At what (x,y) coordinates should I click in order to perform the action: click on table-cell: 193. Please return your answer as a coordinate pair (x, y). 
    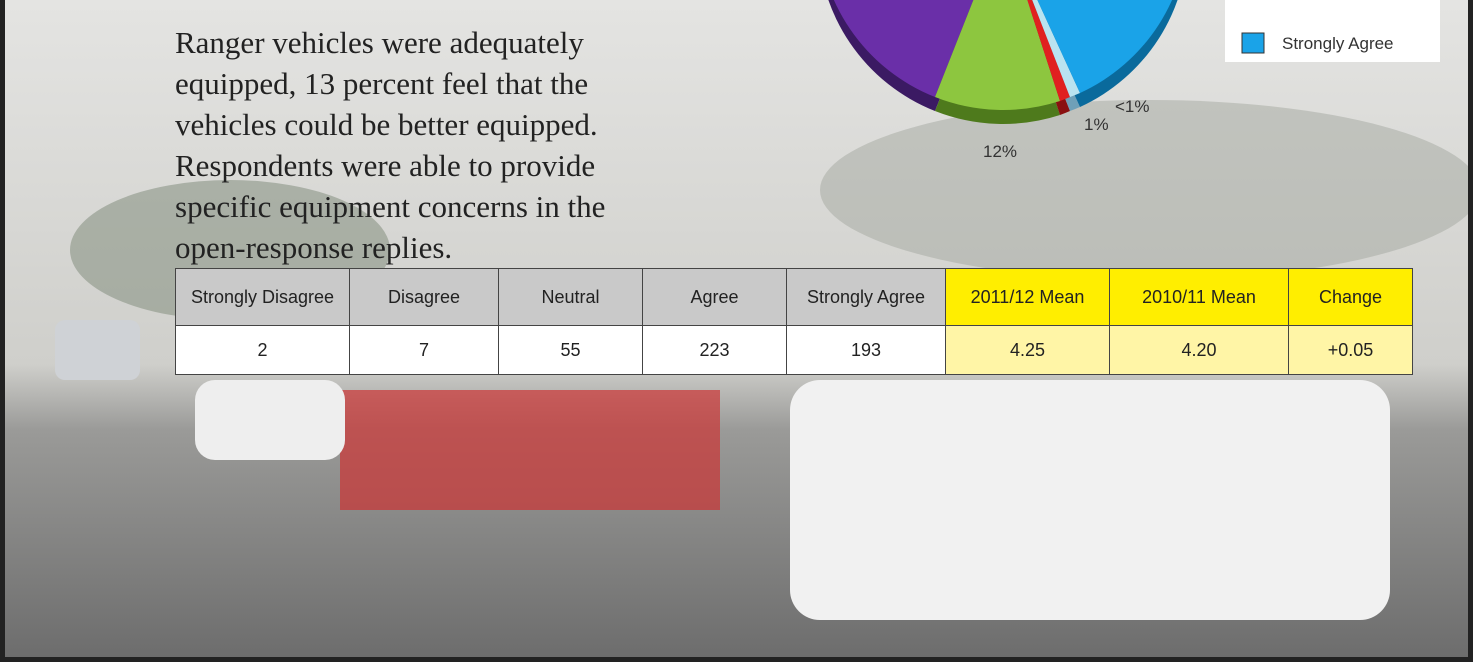
    Looking at the image, I should click on (866, 350).